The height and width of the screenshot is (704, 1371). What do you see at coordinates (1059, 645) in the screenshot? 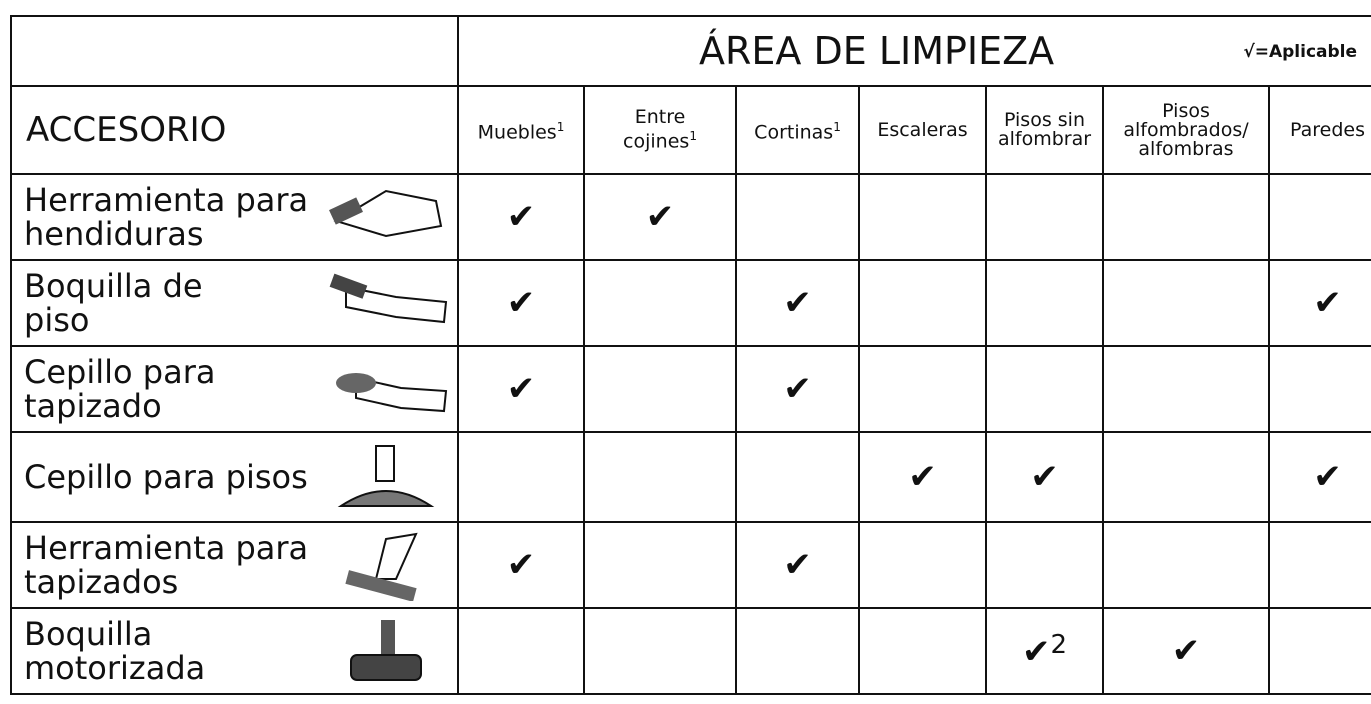
I see `footnote-mark: 2` at bounding box center [1059, 645].